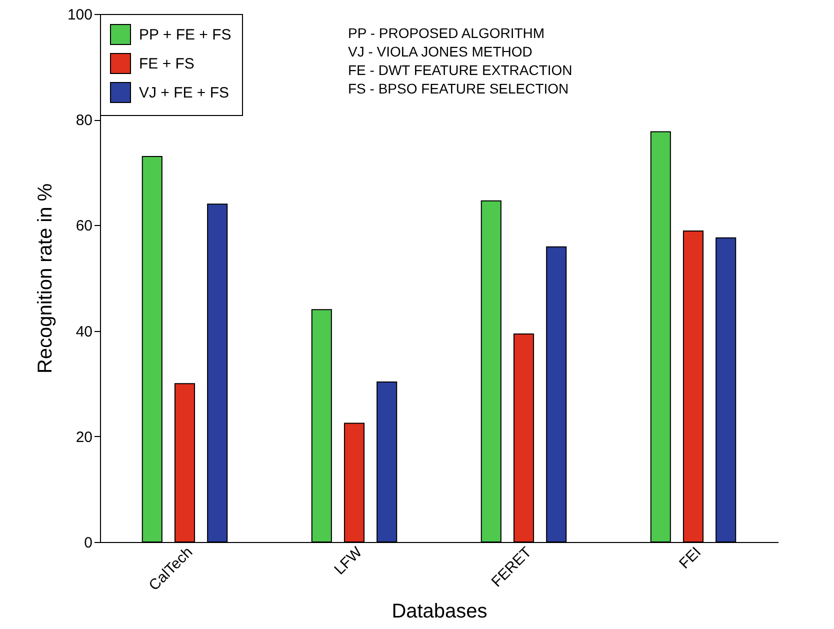 The image size is (834, 629). What do you see at coordinates (184, 93) in the screenshot?
I see `legend-label: VJ + FE + FS` at bounding box center [184, 93].